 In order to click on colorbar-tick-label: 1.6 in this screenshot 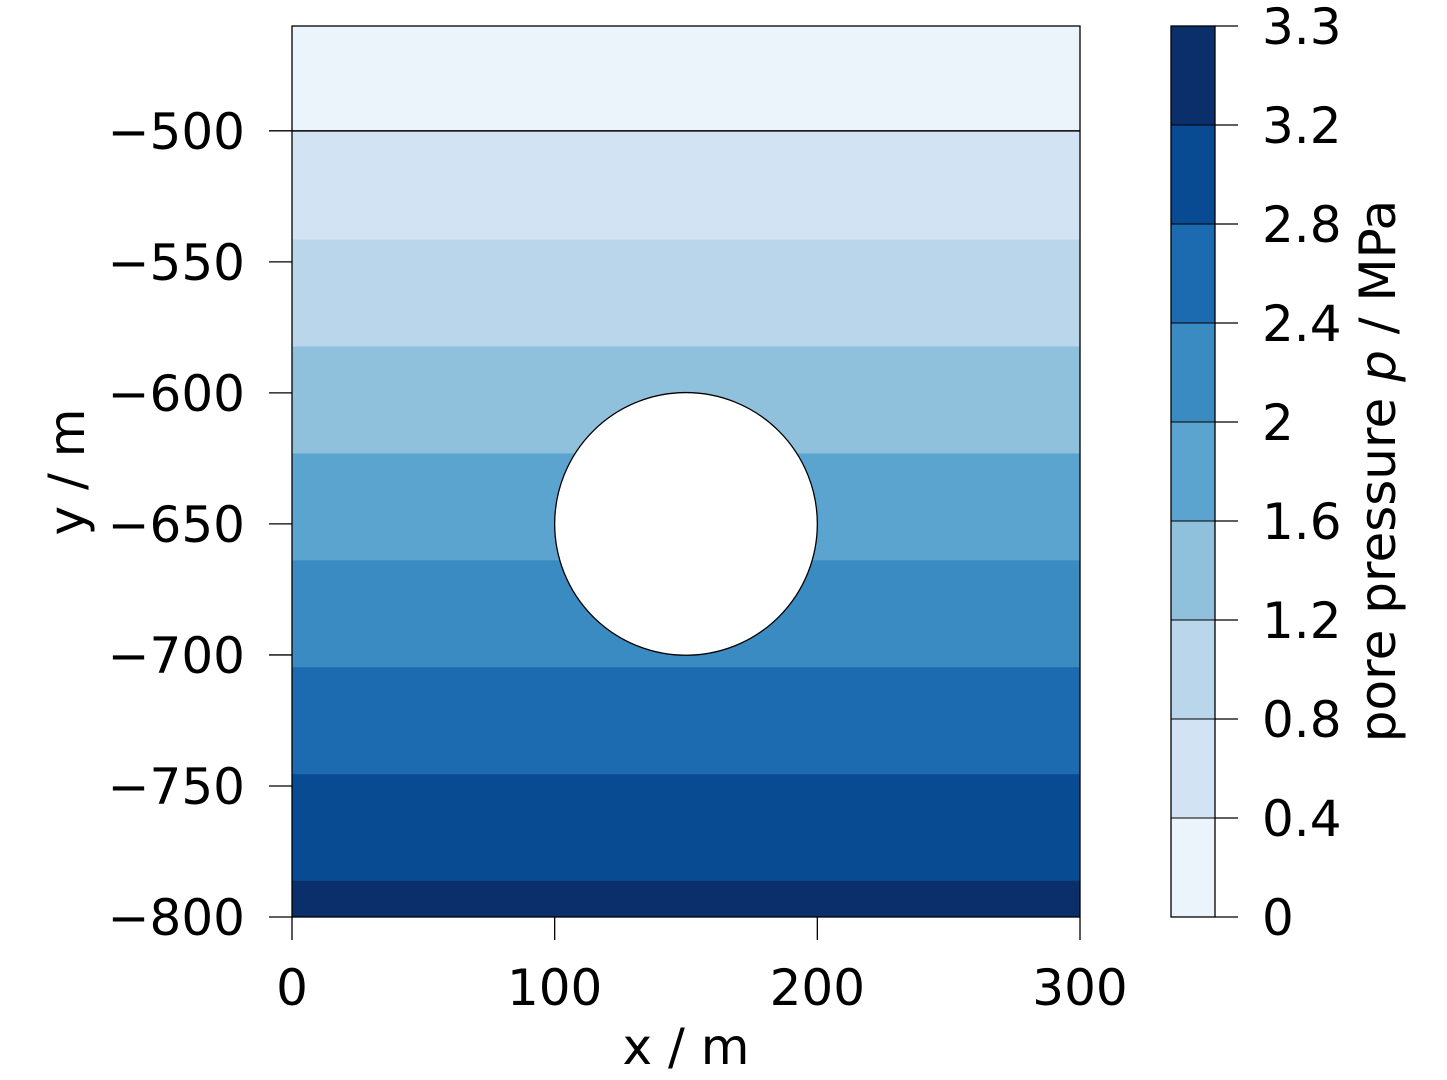, I will do `click(1302, 522)`.